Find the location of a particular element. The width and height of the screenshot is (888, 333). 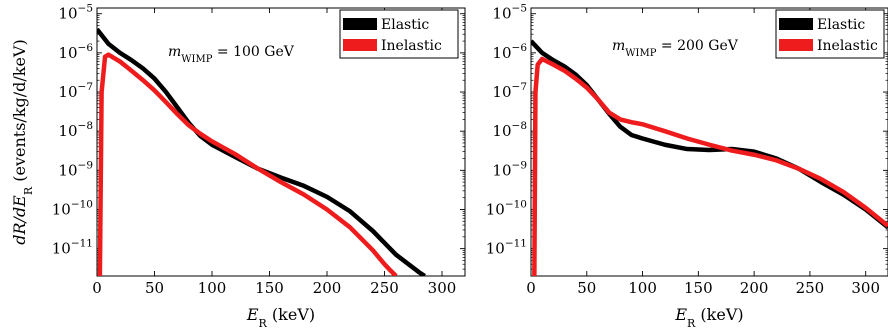

mass-annotation: mWIMP = 200 GeV is located at coordinates (675, 48).